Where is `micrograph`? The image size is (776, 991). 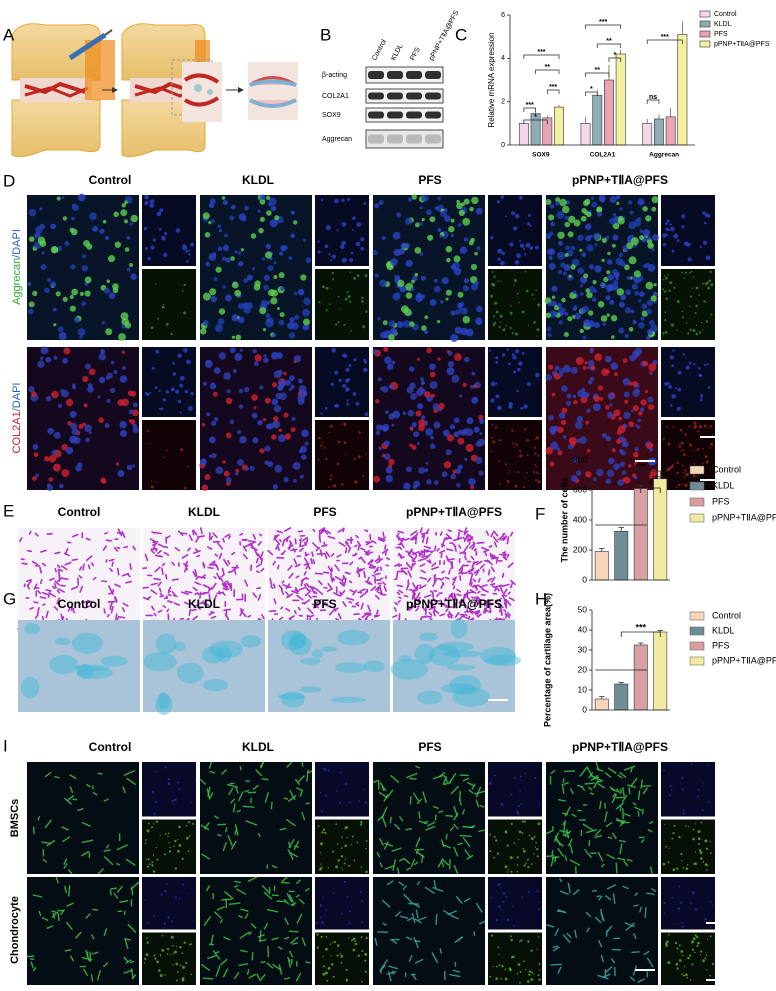 micrograph is located at coordinates (342, 304).